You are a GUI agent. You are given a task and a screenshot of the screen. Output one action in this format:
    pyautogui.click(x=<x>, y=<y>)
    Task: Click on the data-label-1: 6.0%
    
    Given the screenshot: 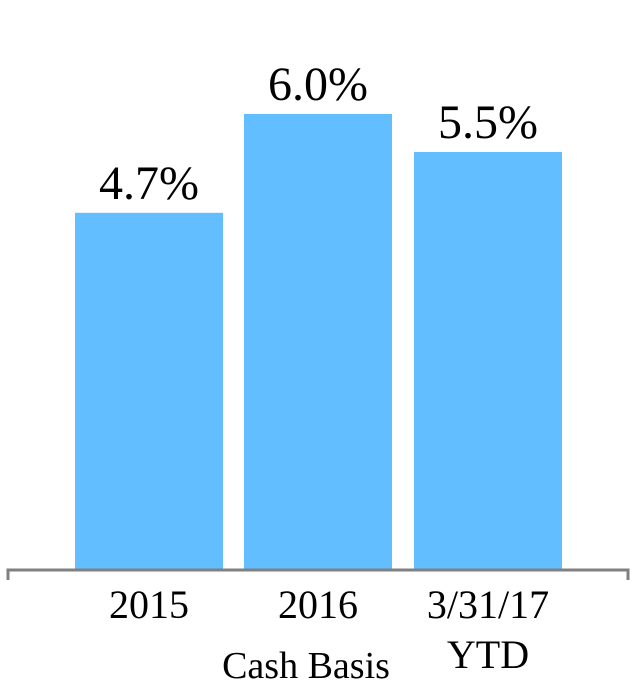 What is the action you would take?
    pyautogui.click(x=318, y=84)
    